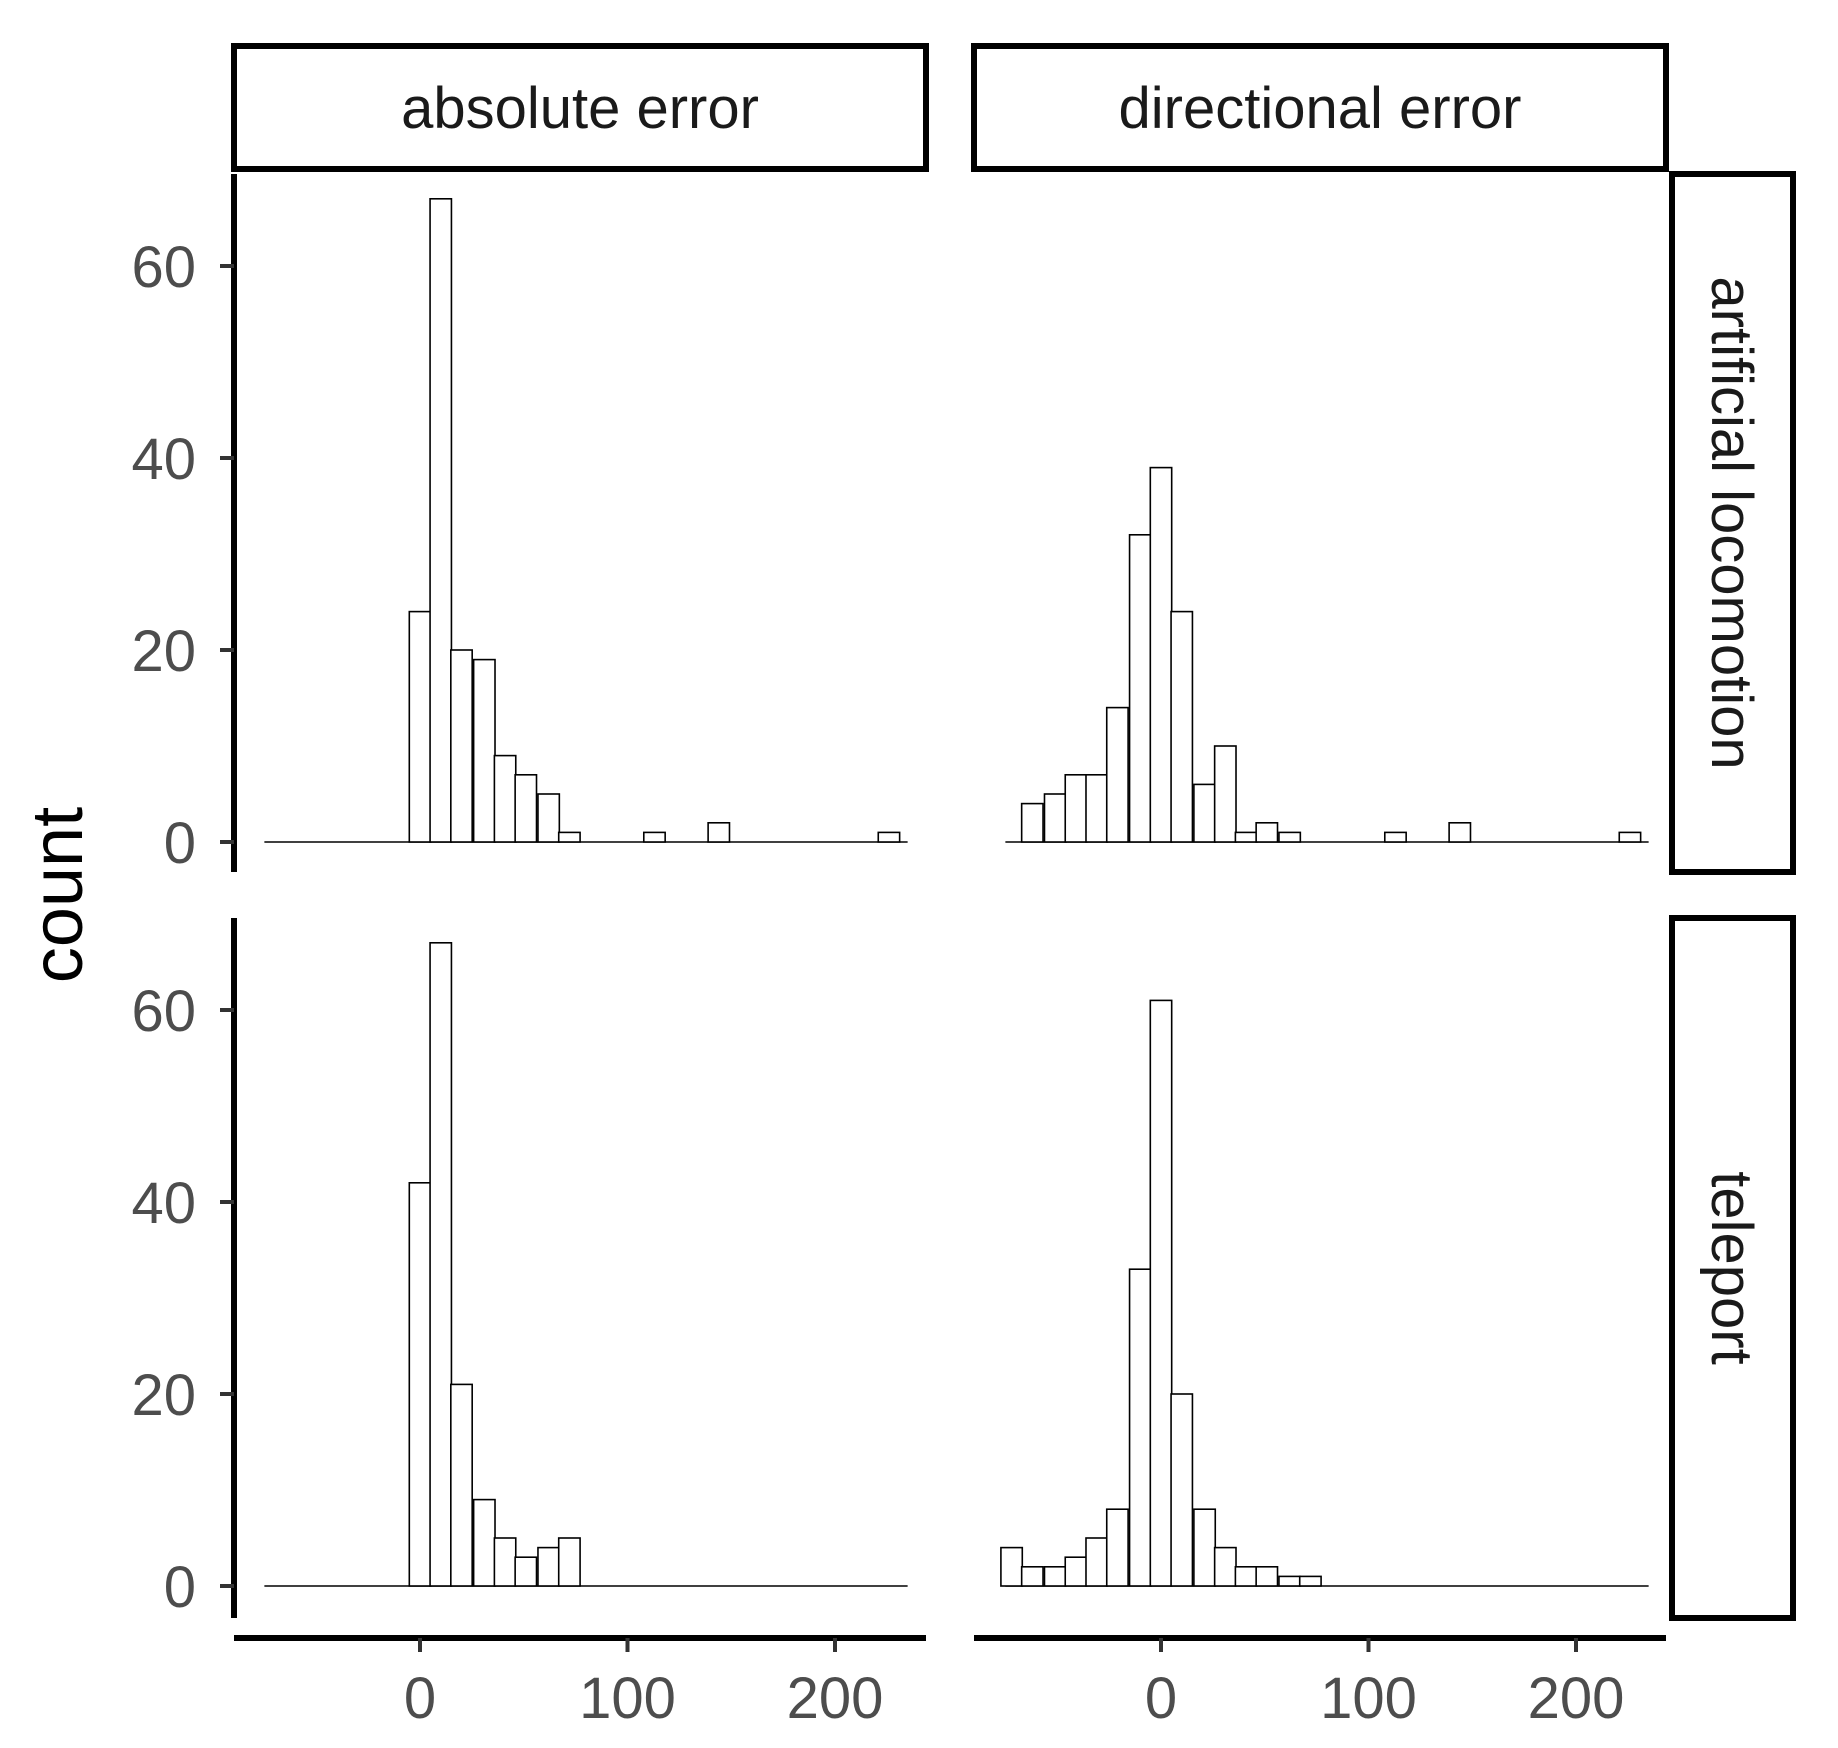 The height and width of the screenshot is (1748, 1838). I want to click on y-axis-title: count, so click(58, 895).